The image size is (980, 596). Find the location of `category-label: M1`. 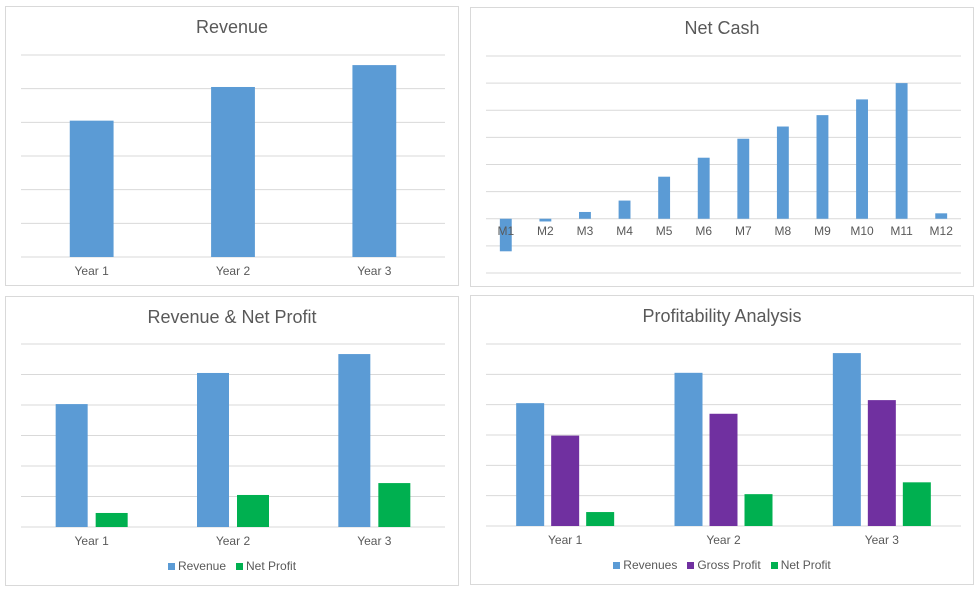

category-label: M1 is located at coordinates (505, 231).